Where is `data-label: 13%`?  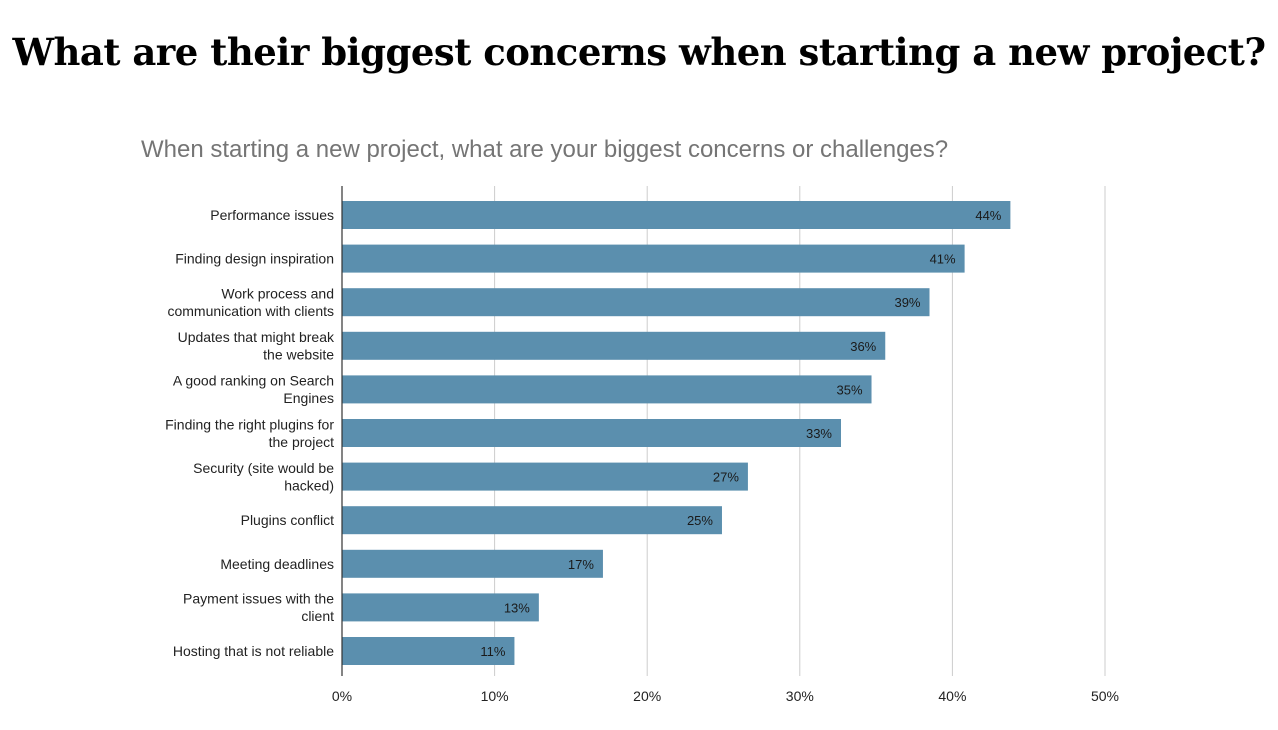
data-label: 13% is located at coordinates (517, 607).